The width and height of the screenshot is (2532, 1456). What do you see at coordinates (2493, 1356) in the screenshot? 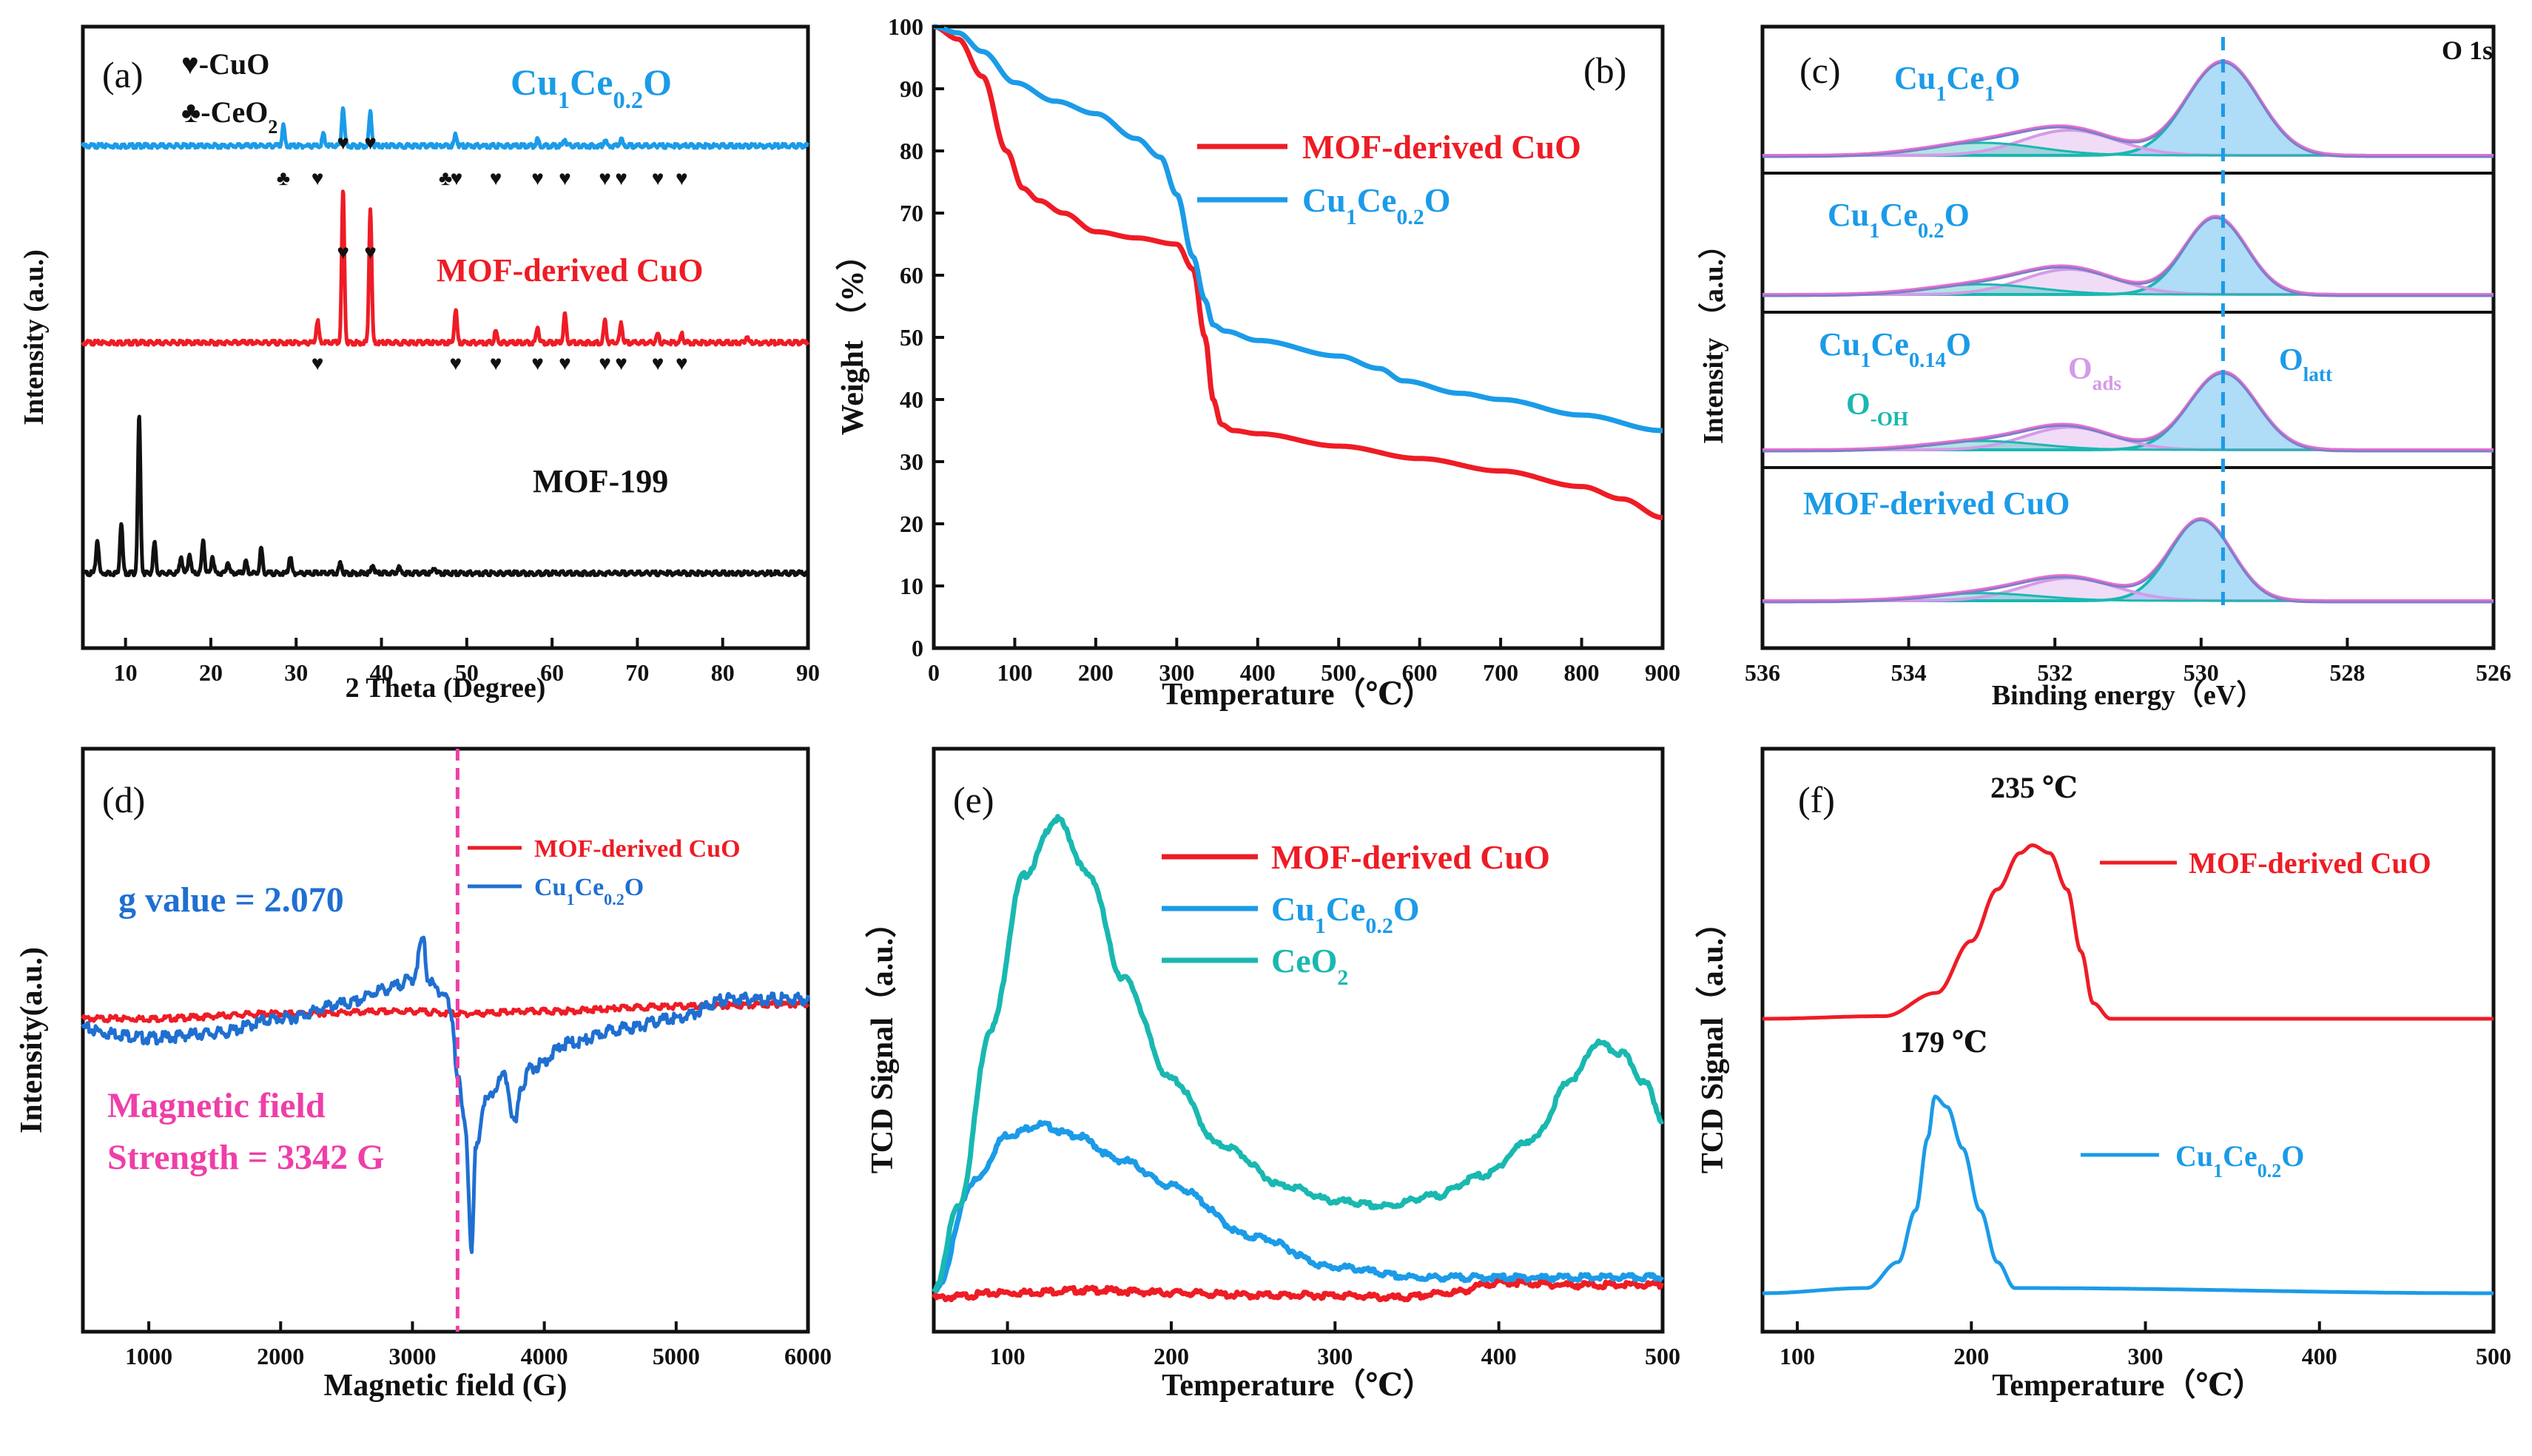
I see `panel-f-x-tick-label: 500` at bounding box center [2493, 1356].